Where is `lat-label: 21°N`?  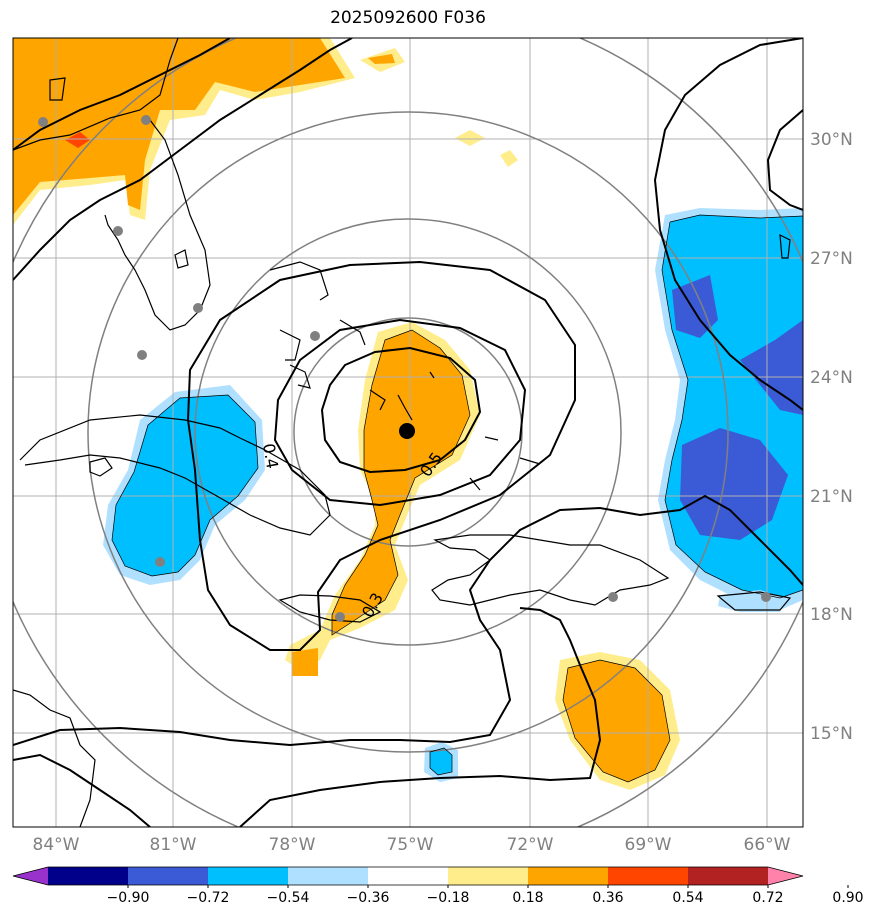 lat-label: 21°N is located at coordinates (831, 497).